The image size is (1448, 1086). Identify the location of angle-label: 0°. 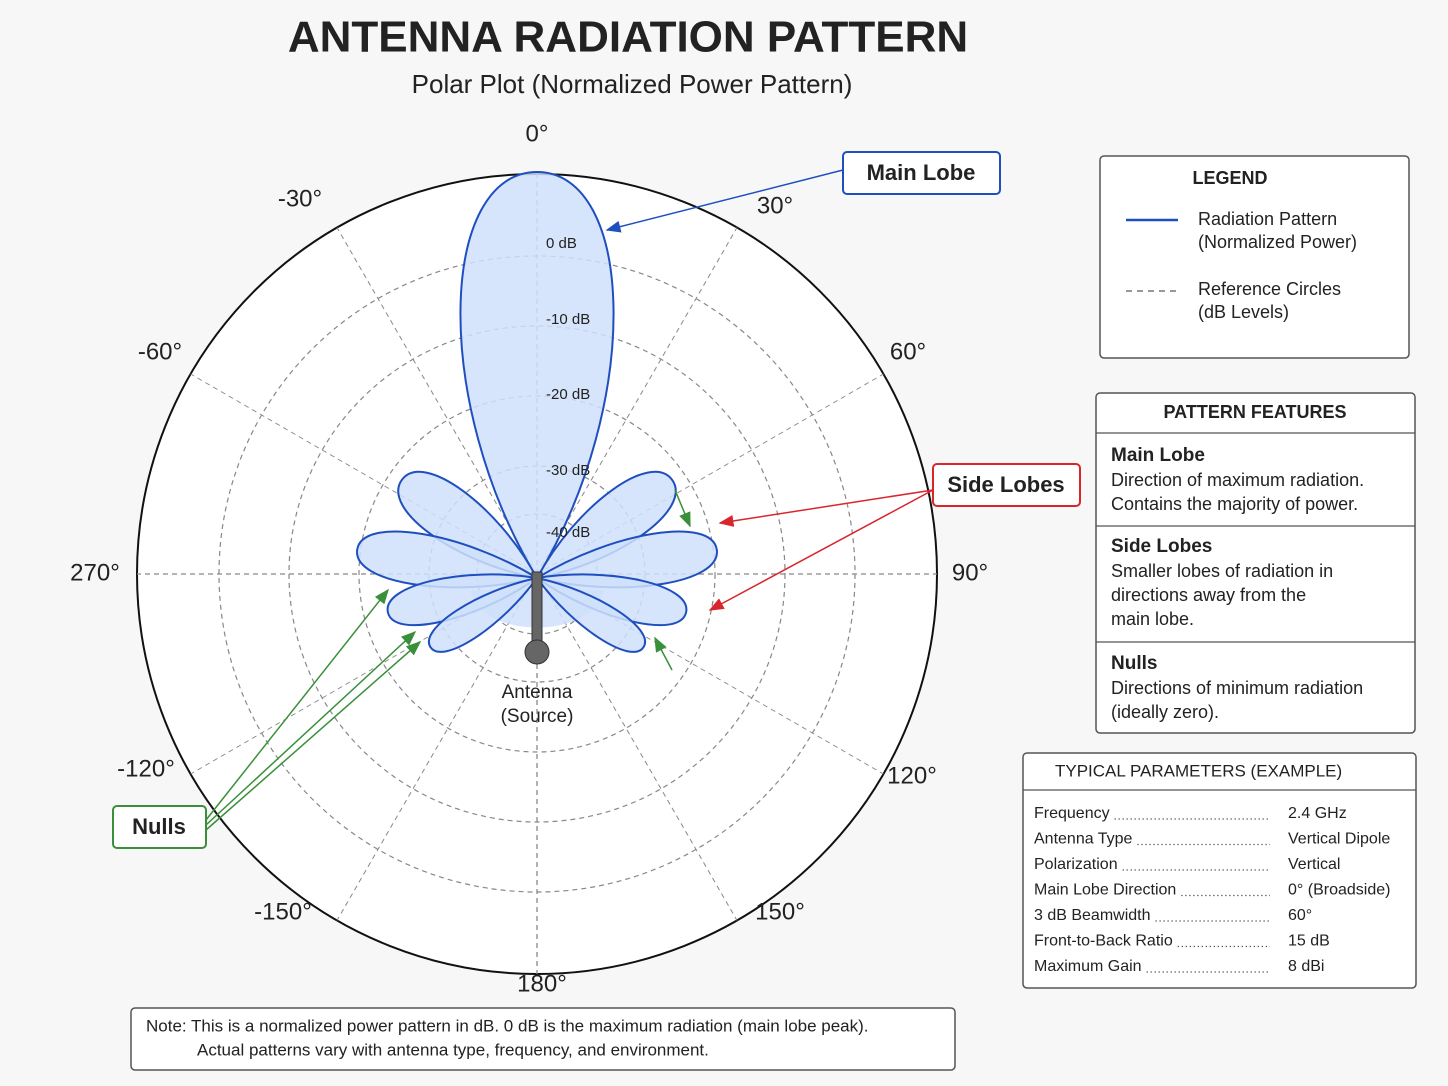
(537, 133).